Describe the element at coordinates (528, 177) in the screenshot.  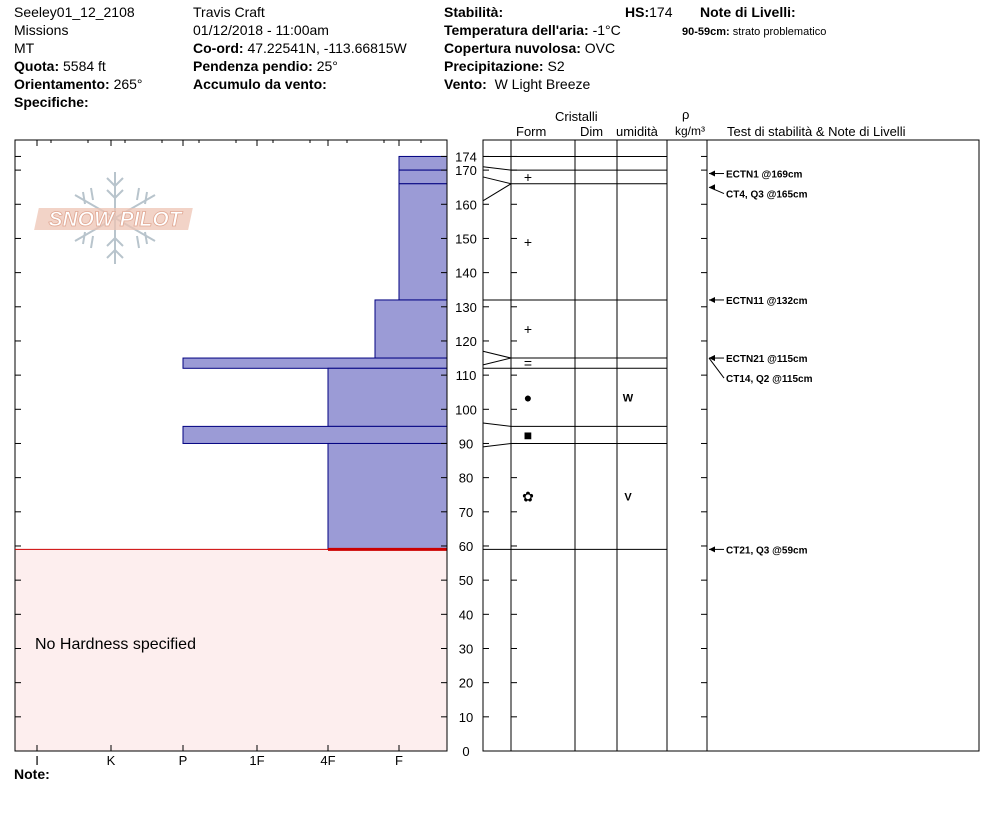
I see `crystal-form-1: +` at that location.